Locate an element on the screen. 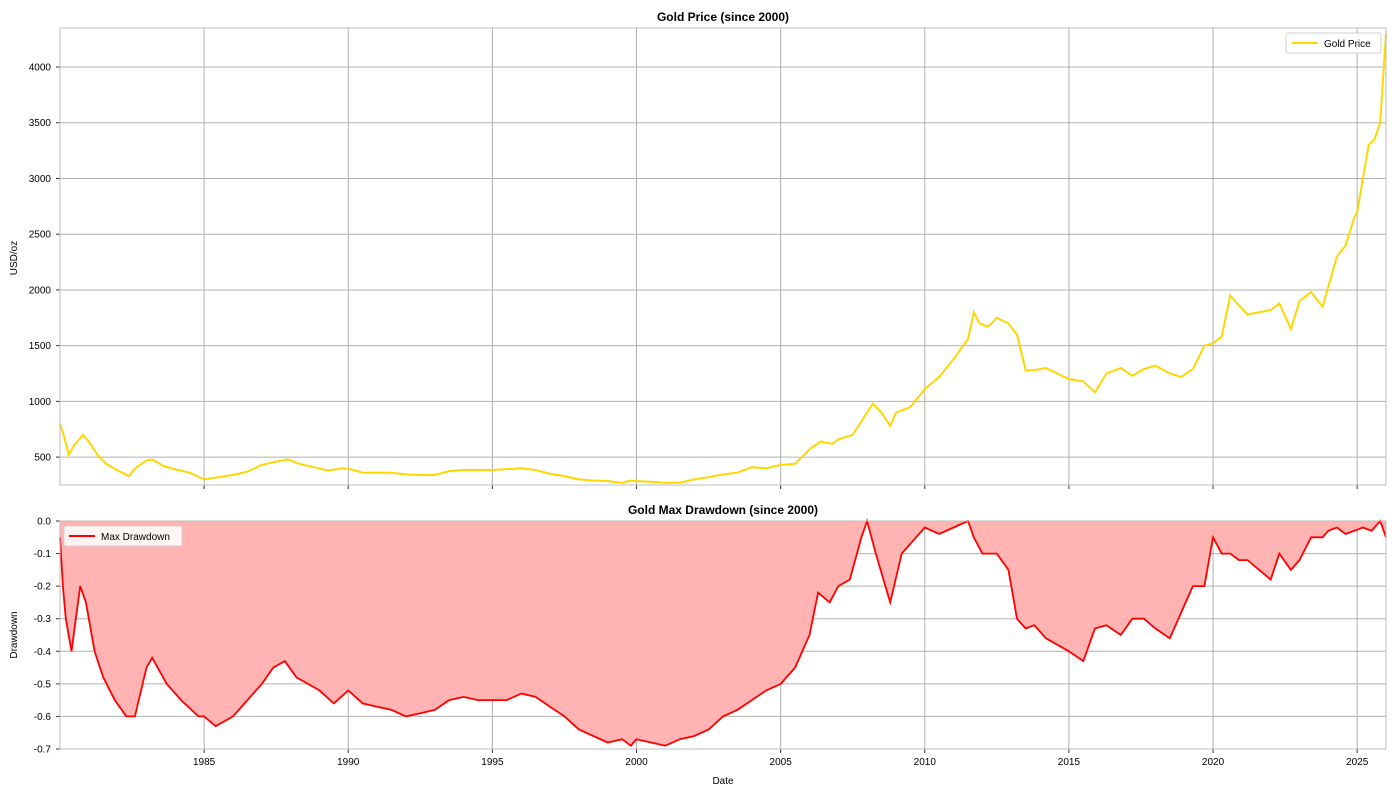  price-x-ticks is located at coordinates (780, 487).